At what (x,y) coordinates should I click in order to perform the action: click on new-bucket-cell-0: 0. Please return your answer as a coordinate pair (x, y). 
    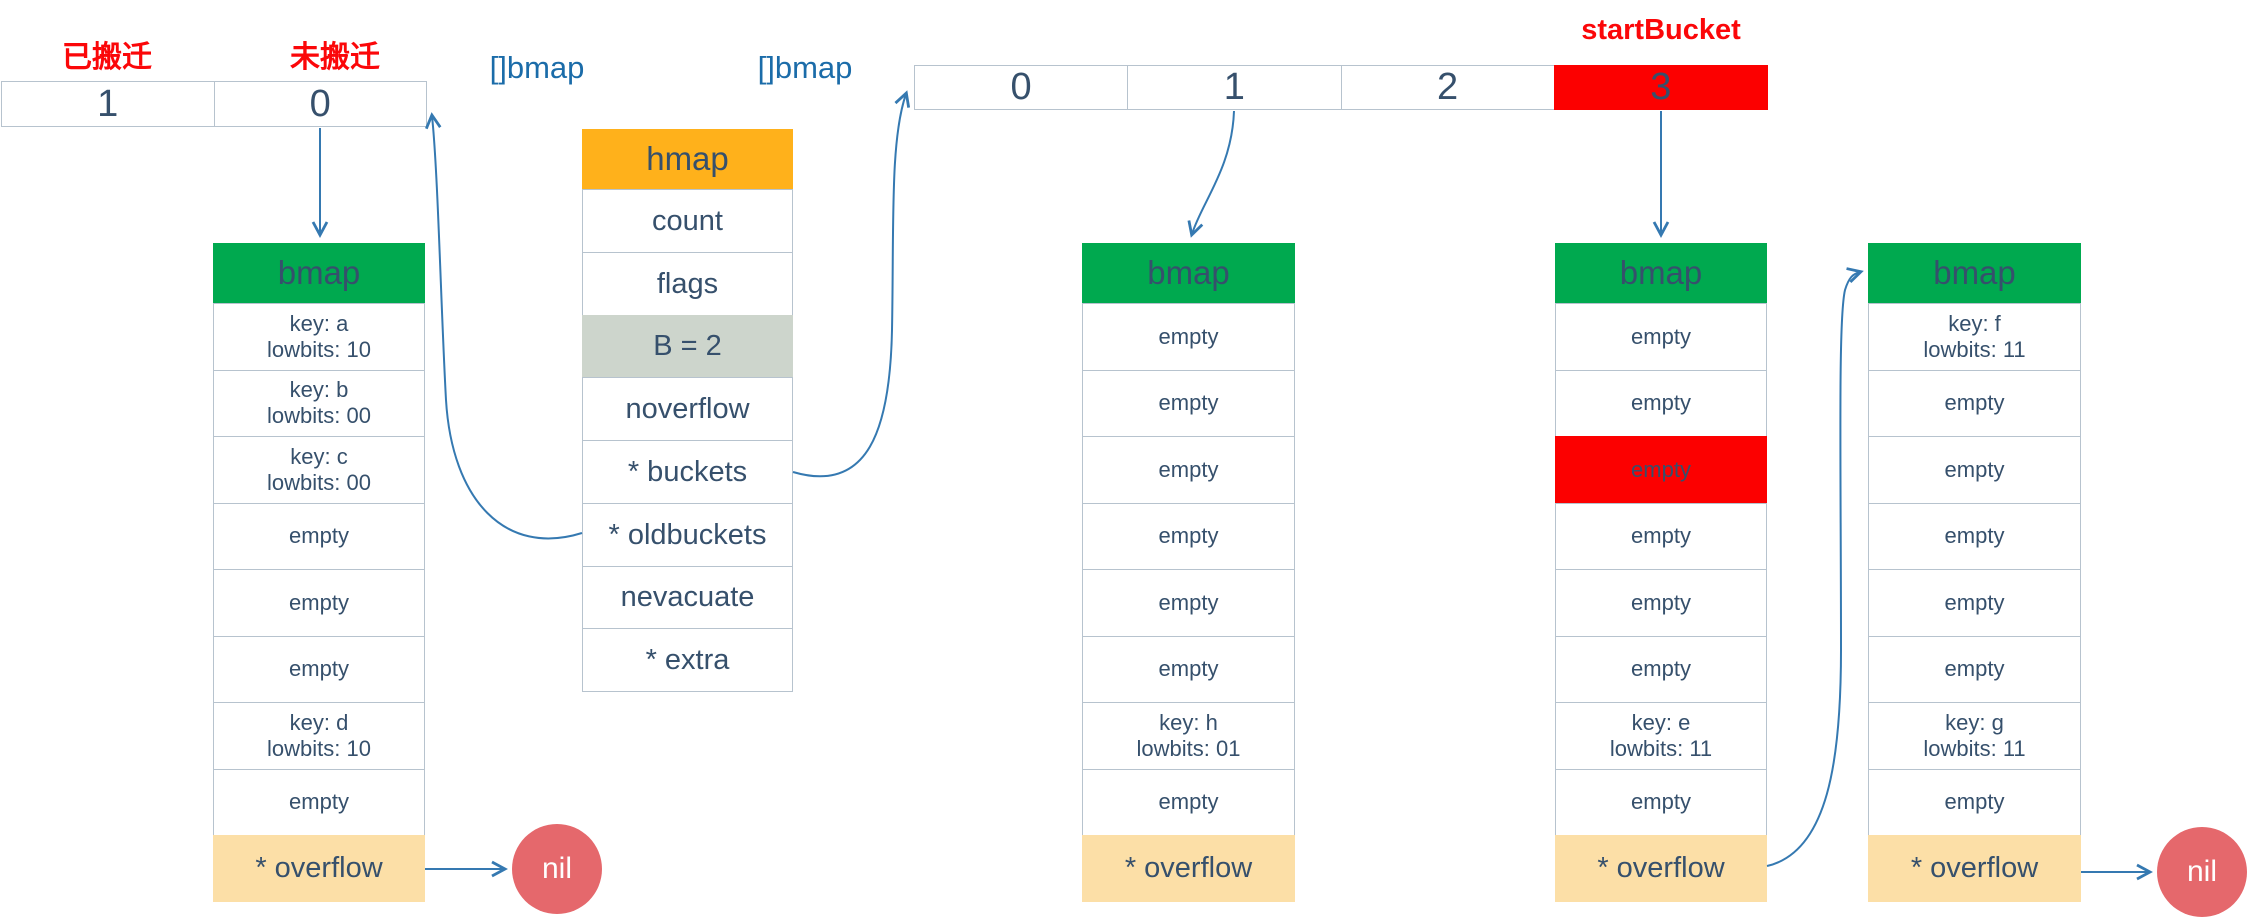
    Looking at the image, I should click on (1021, 87).